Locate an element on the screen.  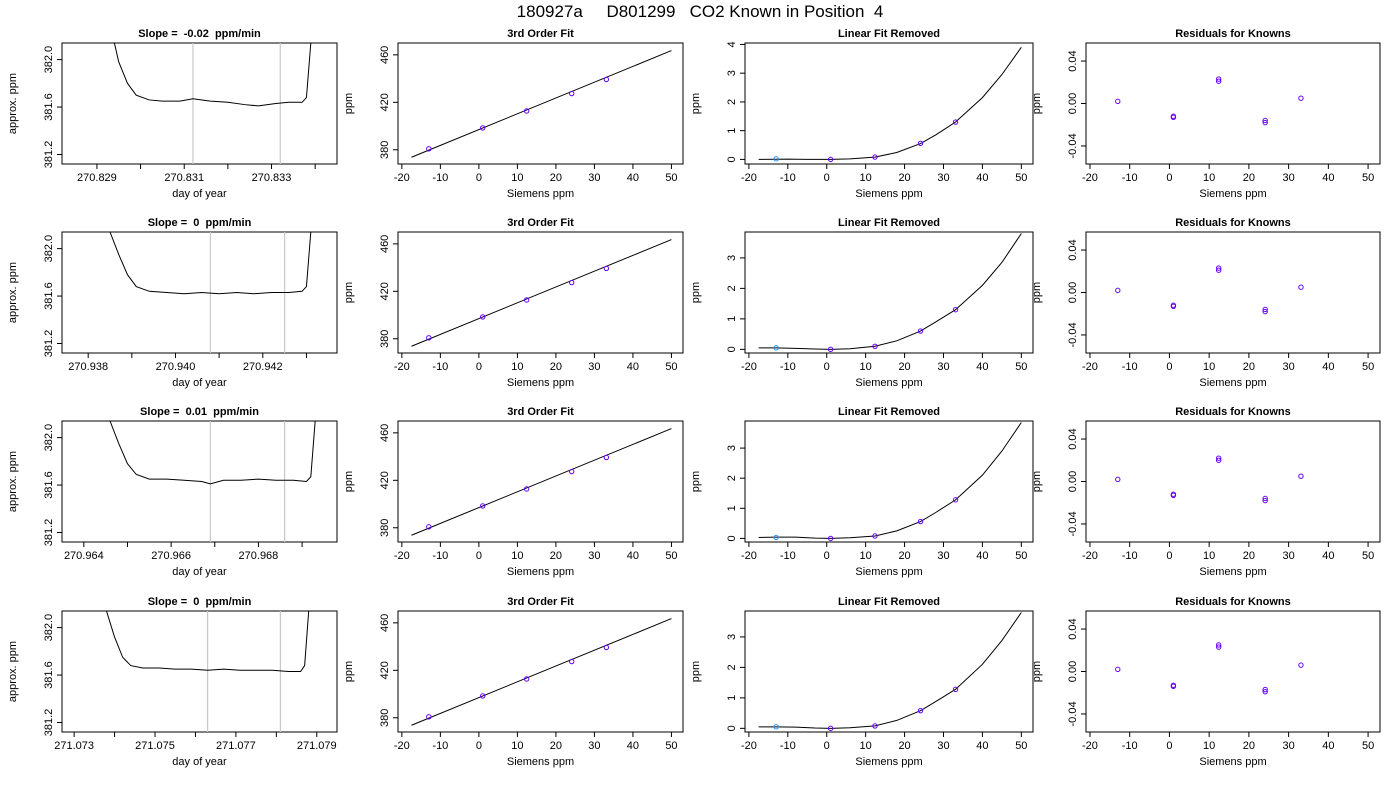
y-tick-label: 3 is located at coordinates (732, 637).